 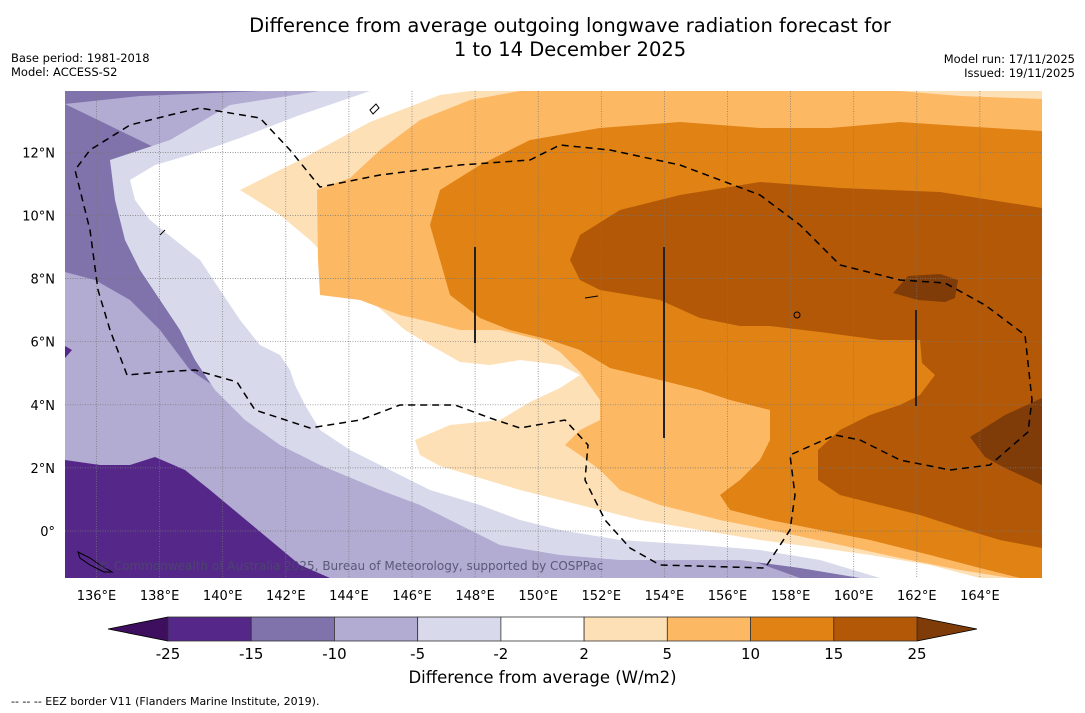 What do you see at coordinates (38, 217) in the screenshot?
I see `lat-tick-label: 10°N` at bounding box center [38, 217].